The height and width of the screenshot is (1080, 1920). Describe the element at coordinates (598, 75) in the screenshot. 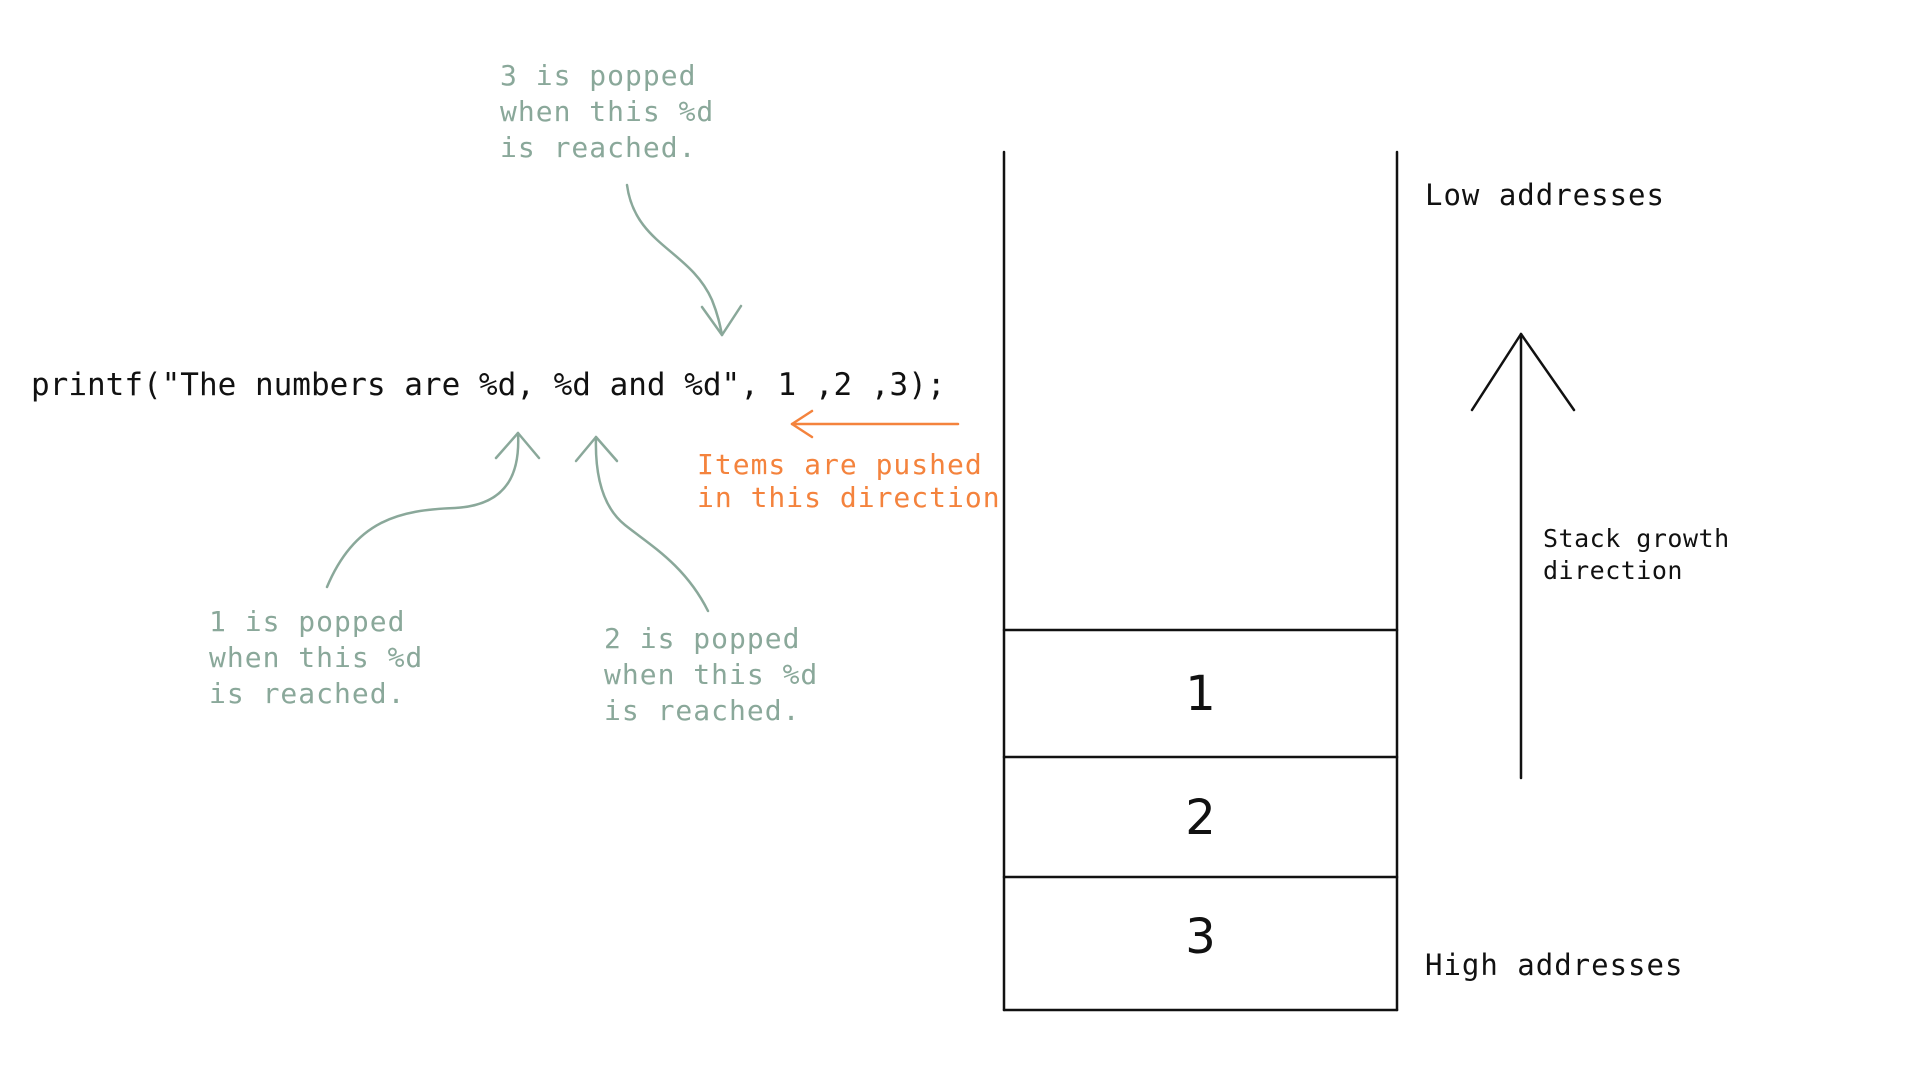

I see `annotation-line: 3 is popped` at that location.